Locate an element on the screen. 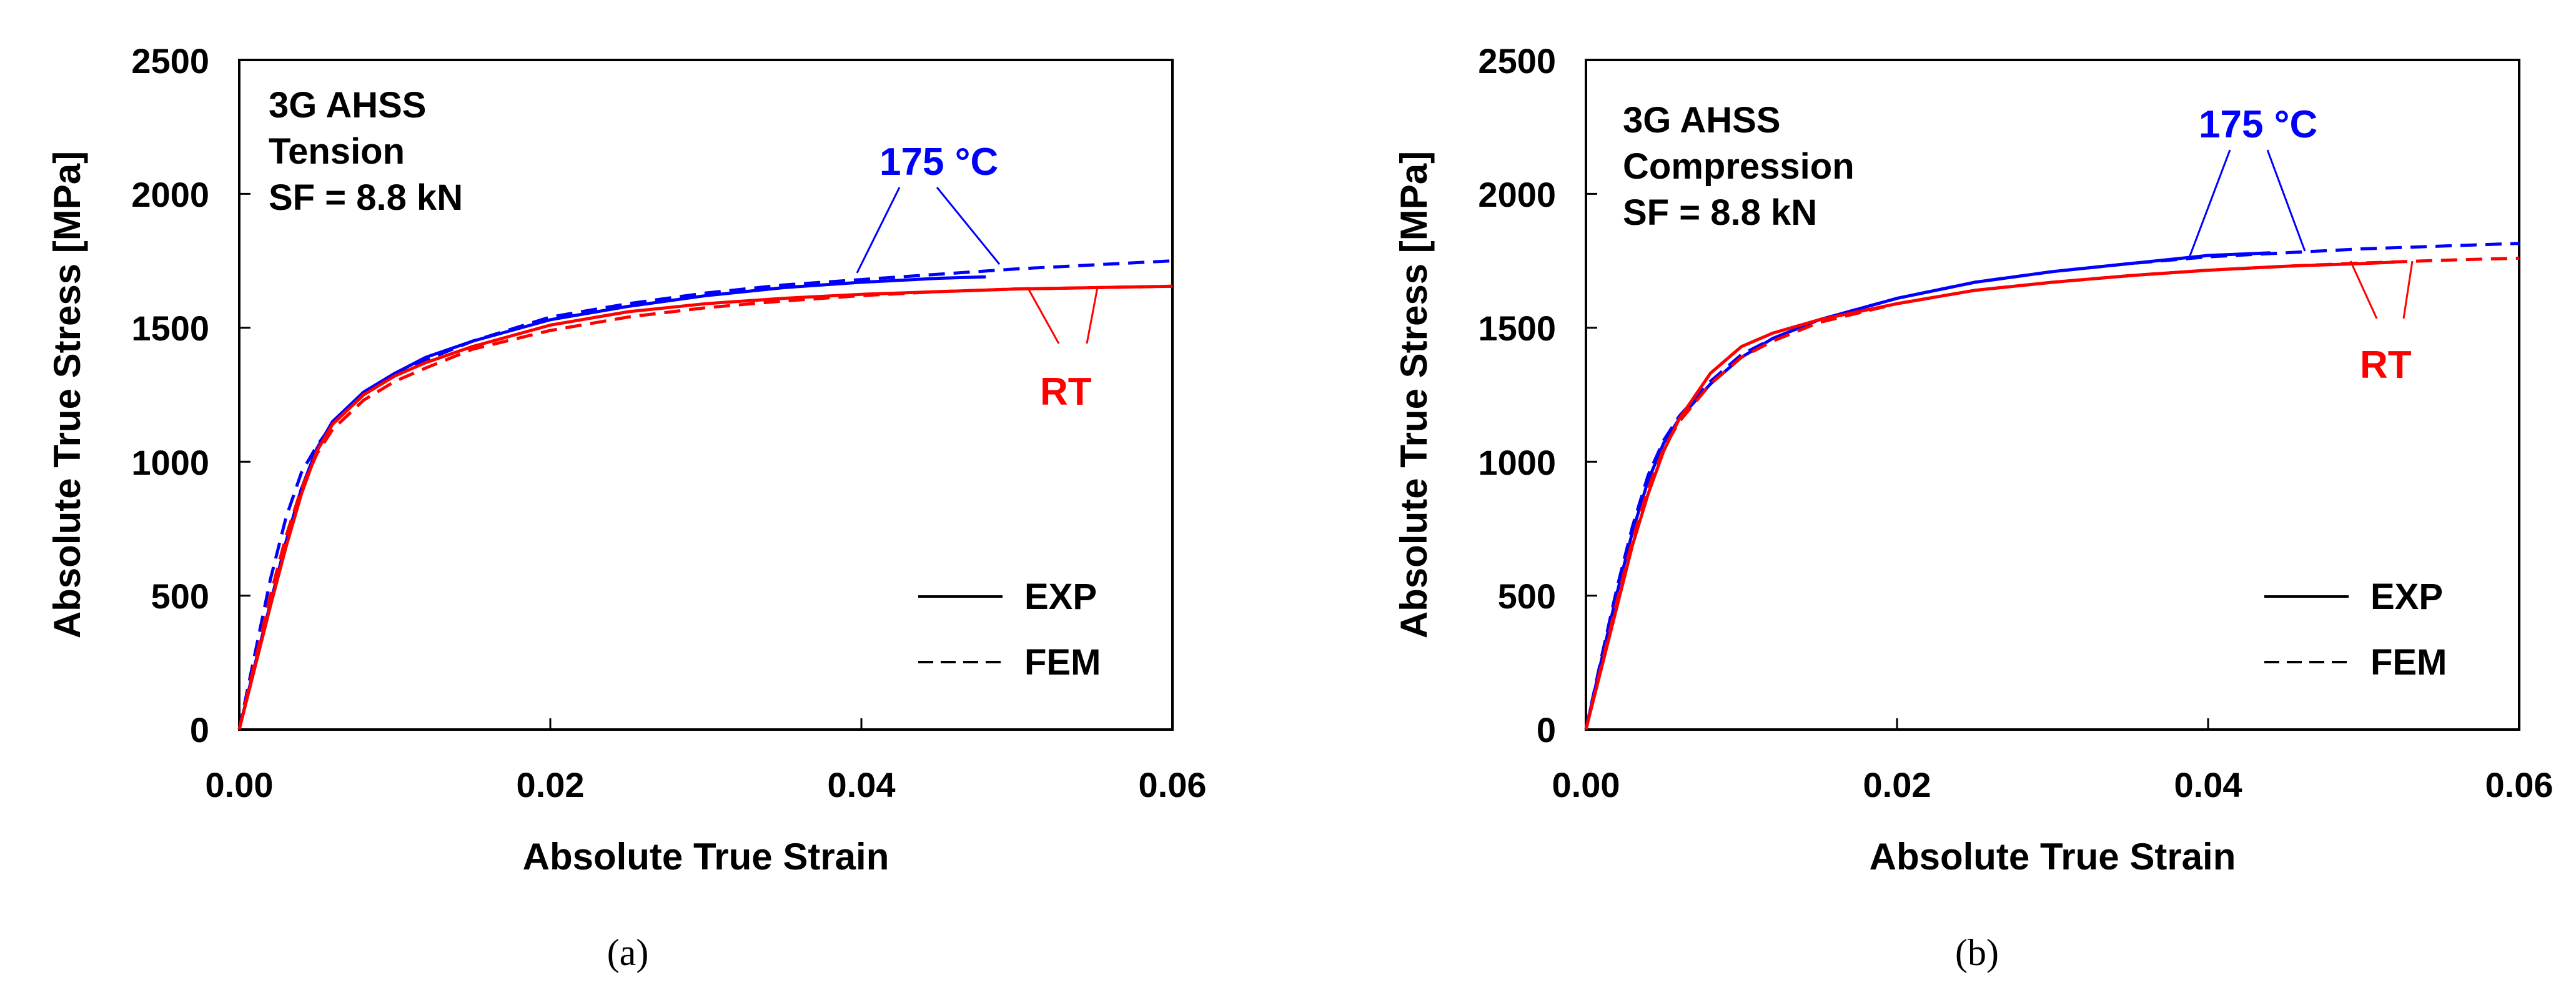 This screenshot has width=2576, height=995. panel-caption-a: (a) is located at coordinates (628, 952).